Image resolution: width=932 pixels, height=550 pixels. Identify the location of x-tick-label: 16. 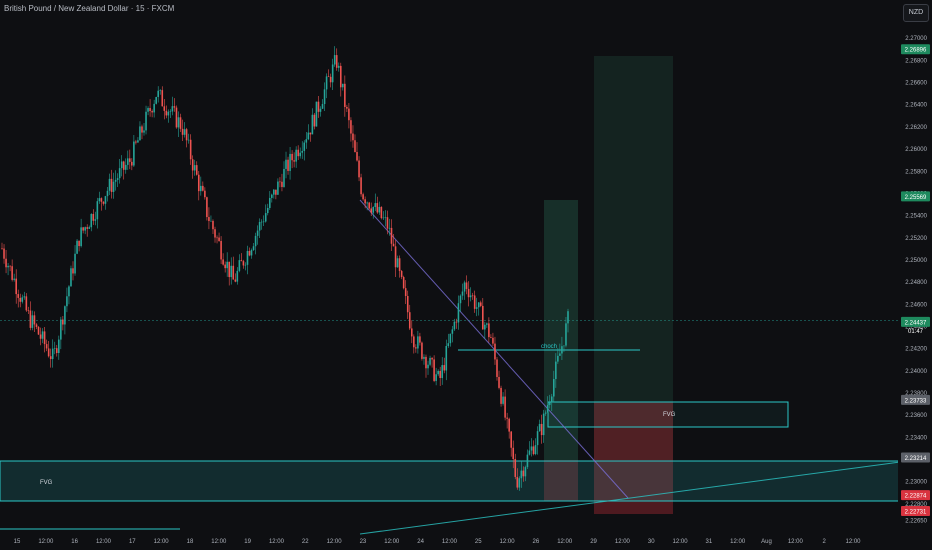
(74, 542).